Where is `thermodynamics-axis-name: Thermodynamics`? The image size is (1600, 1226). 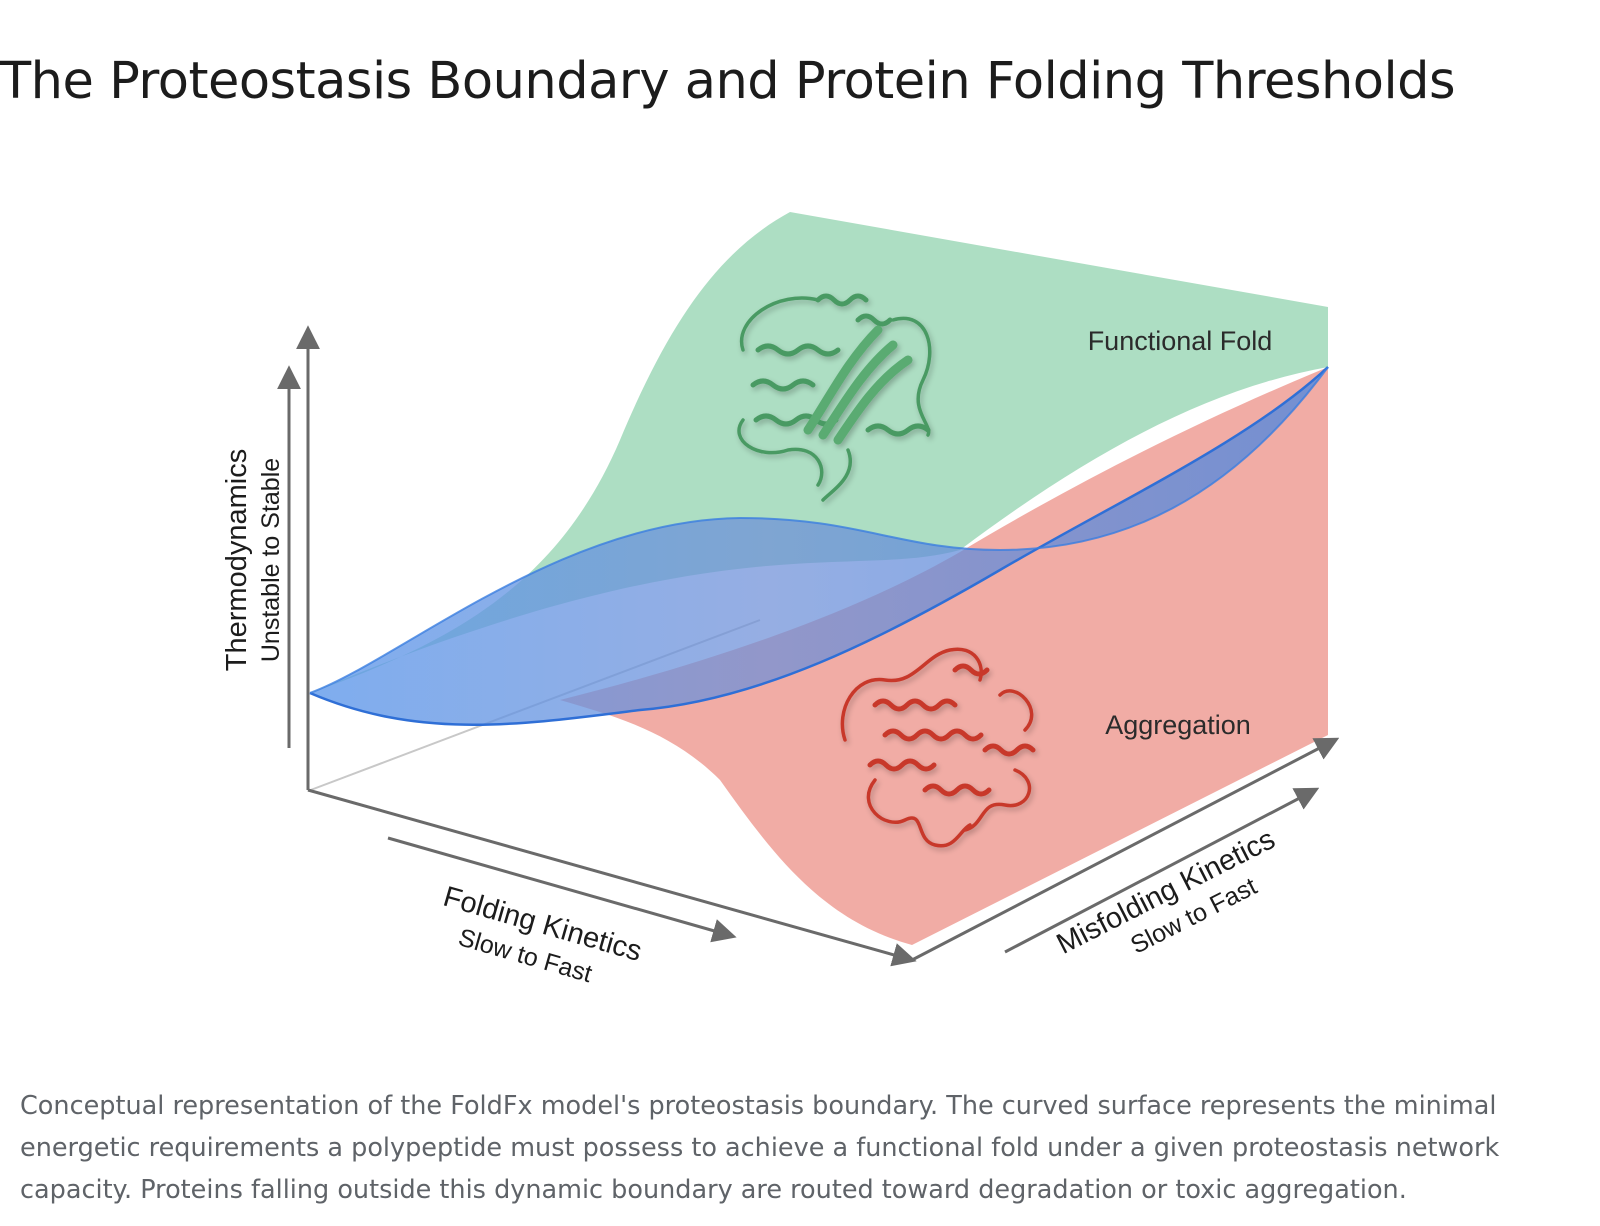 thermodynamics-axis-name: Thermodynamics is located at coordinates (237, 560).